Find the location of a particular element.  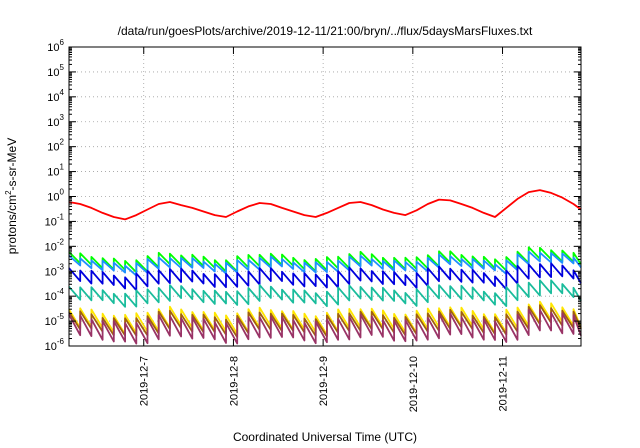

y-axis-label-sup: 2 is located at coordinates (8, 192).